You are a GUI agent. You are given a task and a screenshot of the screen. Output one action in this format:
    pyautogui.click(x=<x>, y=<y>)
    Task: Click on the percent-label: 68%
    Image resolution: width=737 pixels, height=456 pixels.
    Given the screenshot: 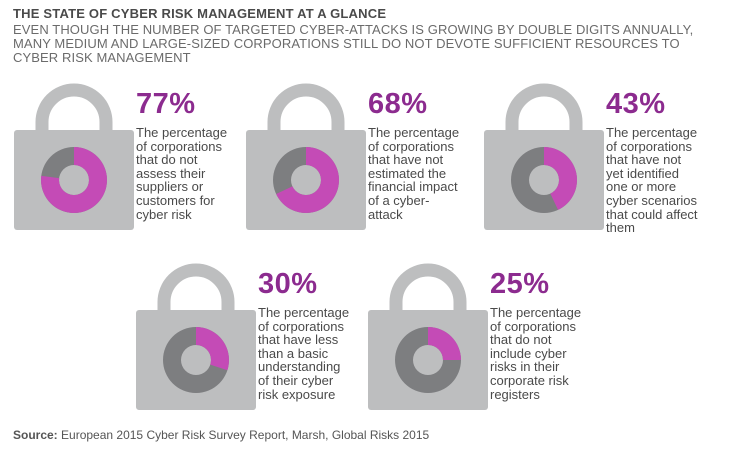 What is the action you would take?
    pyautogui.click(x=398, y=104)
    